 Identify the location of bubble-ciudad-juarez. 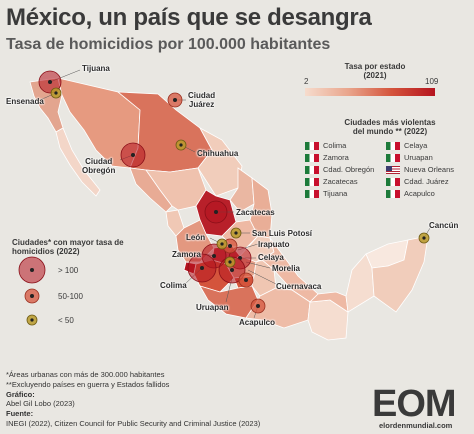
(175, 100).